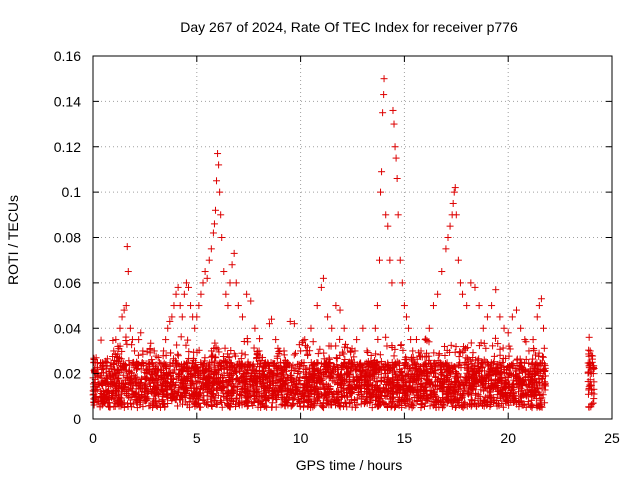 The height and width of the screenshot is (480, 640). I want to click on y-tick-label: 0.04, so click(67, 328).